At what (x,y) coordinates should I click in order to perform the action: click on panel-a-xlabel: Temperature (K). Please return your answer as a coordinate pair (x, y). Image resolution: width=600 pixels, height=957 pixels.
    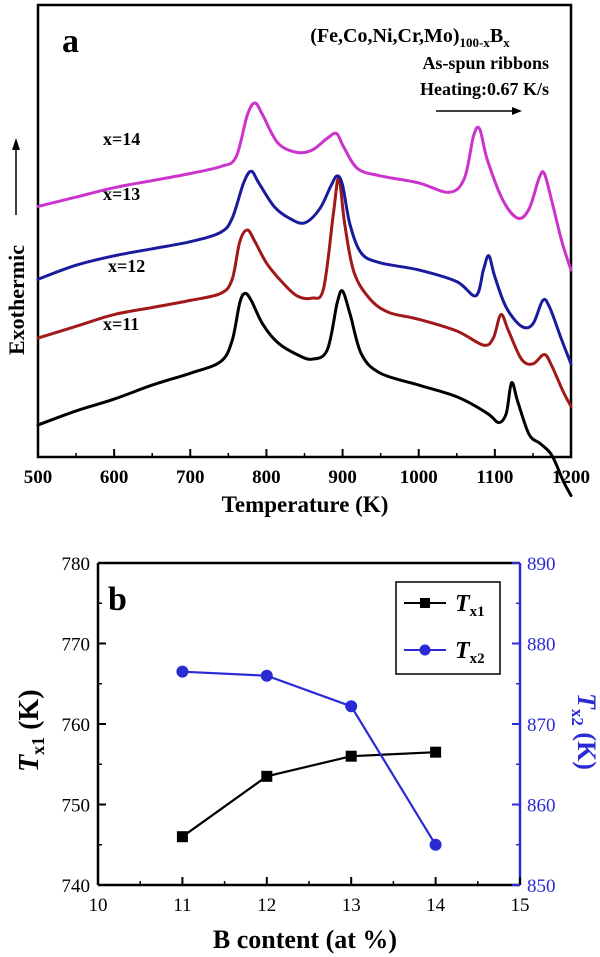
    Looking at the image, I should click on (305, 504).